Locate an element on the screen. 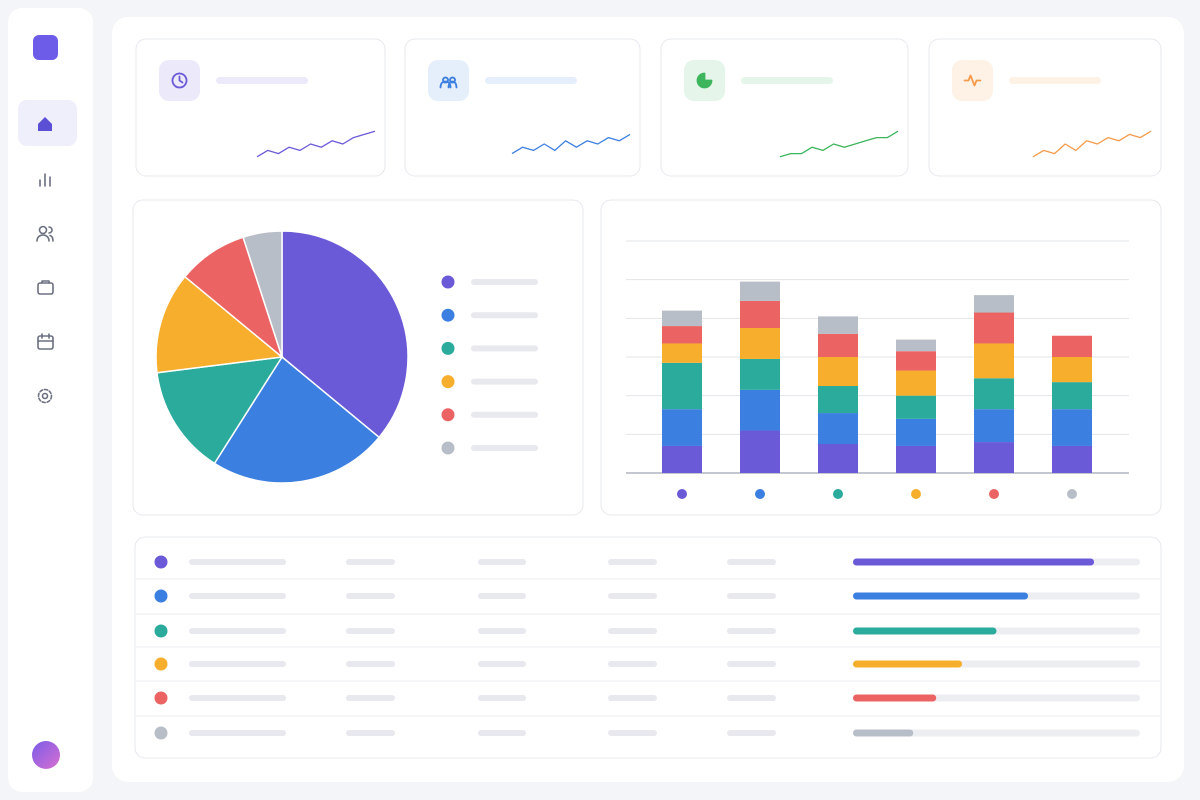 Image resolution: width=1200 pixels, height=800 pixels. nav-briefcase is located at coordinates (45, 287).